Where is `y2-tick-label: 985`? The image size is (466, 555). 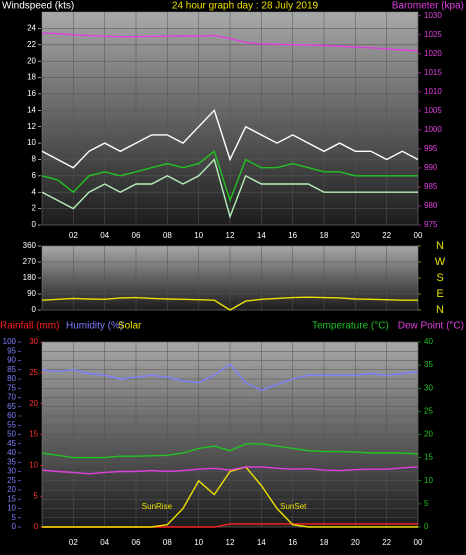
y2-tick-label: 985 is located at coordinates (431, 186).